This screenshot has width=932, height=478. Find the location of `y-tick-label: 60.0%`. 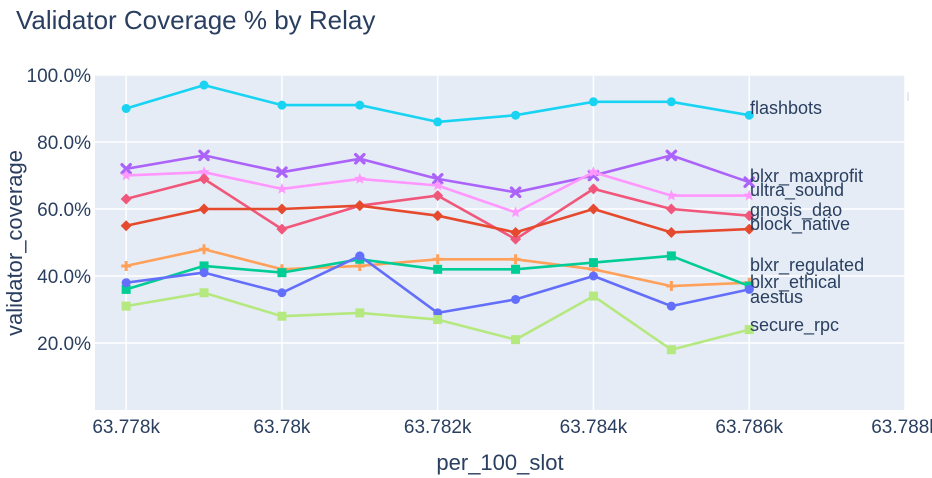

y-tick-label: 60.0% is located at coordinates (64, 210).